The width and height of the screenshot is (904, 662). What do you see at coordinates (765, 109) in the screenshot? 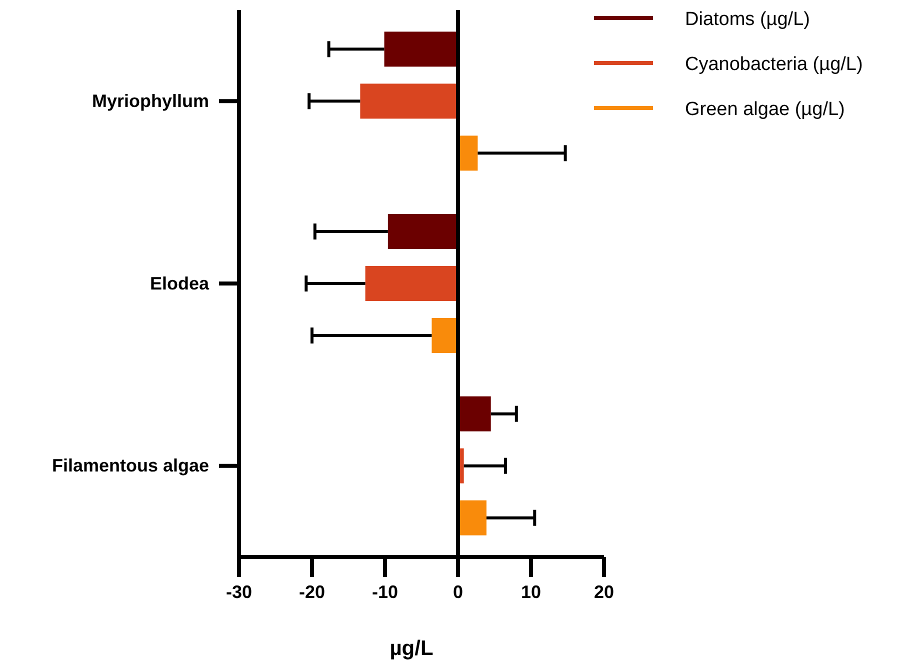
I see `legend-label: Green algae (µg/L)` at bounding box center [765, 109].